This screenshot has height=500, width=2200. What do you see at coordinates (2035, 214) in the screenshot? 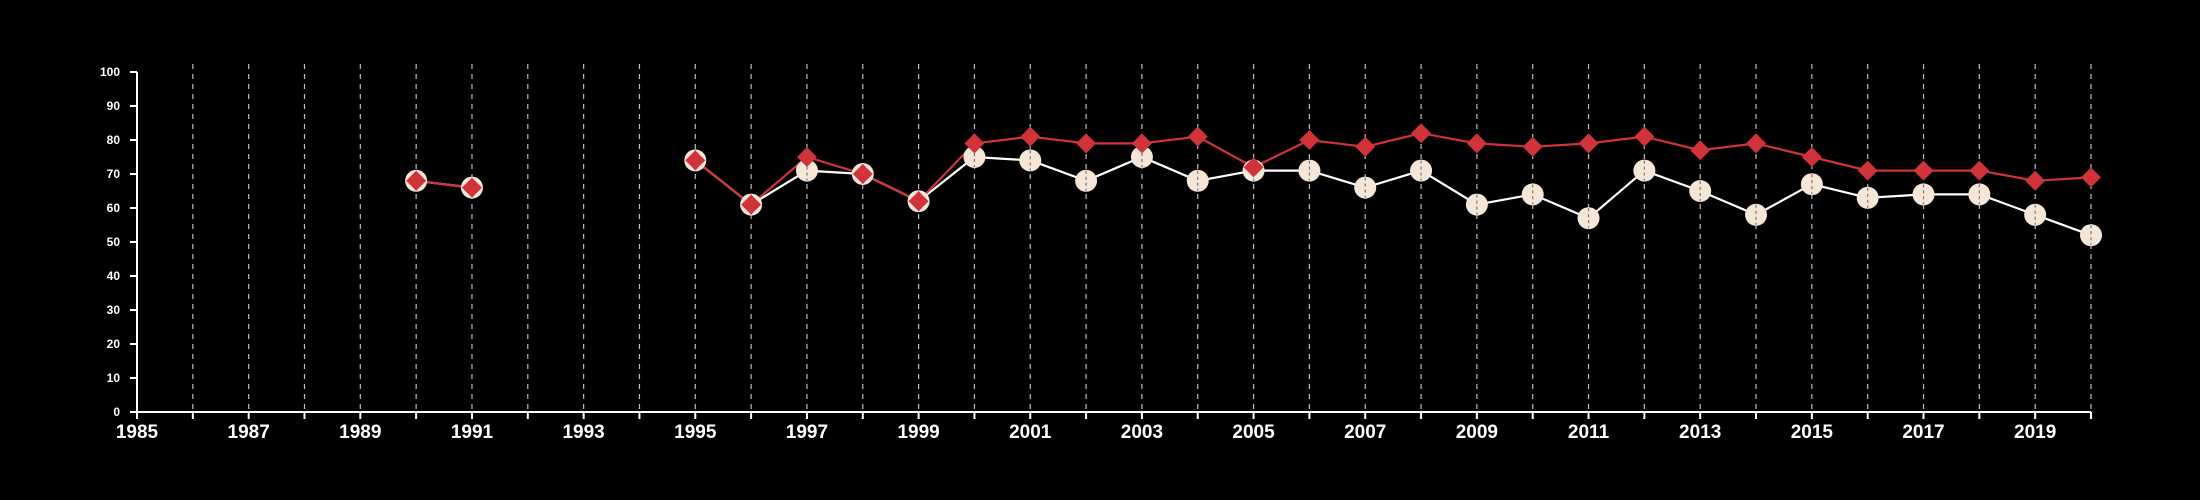
I see `series-0-point-2019` at bounding box center [2035, 214].